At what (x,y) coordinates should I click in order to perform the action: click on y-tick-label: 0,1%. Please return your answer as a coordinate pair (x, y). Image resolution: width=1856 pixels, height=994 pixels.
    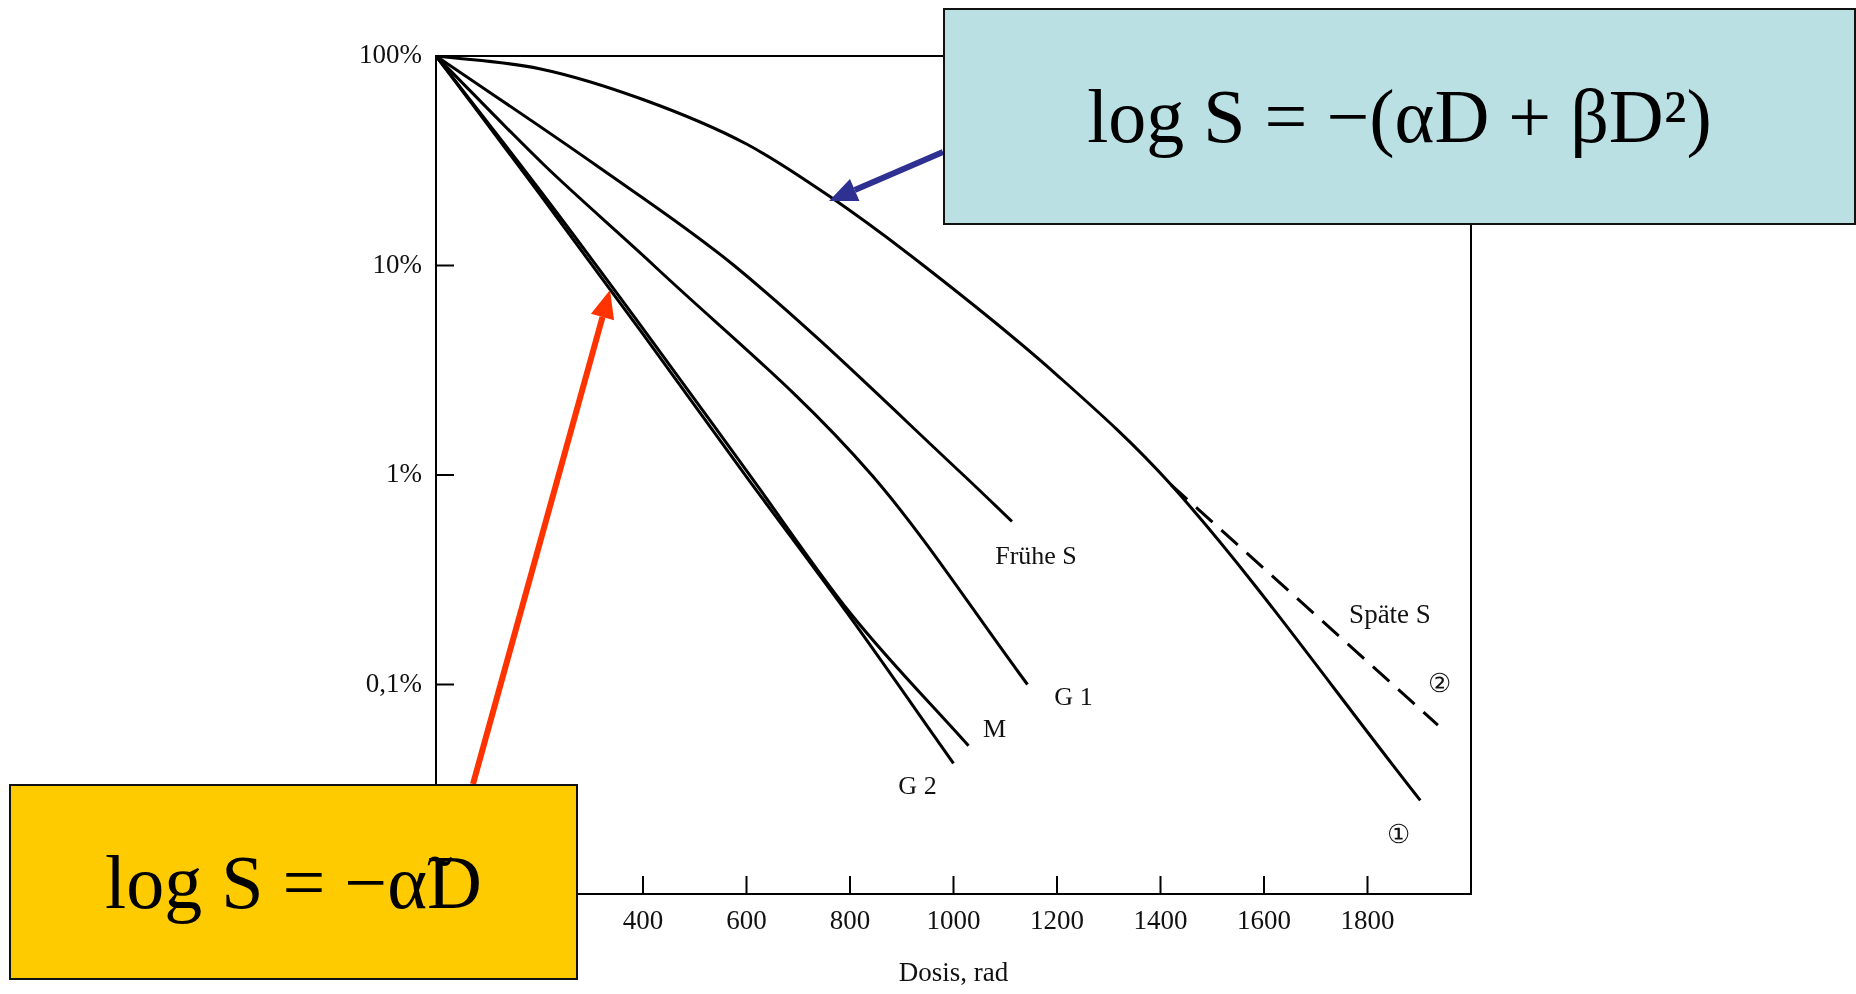
    Looking at the image, I should click on (393, 682).